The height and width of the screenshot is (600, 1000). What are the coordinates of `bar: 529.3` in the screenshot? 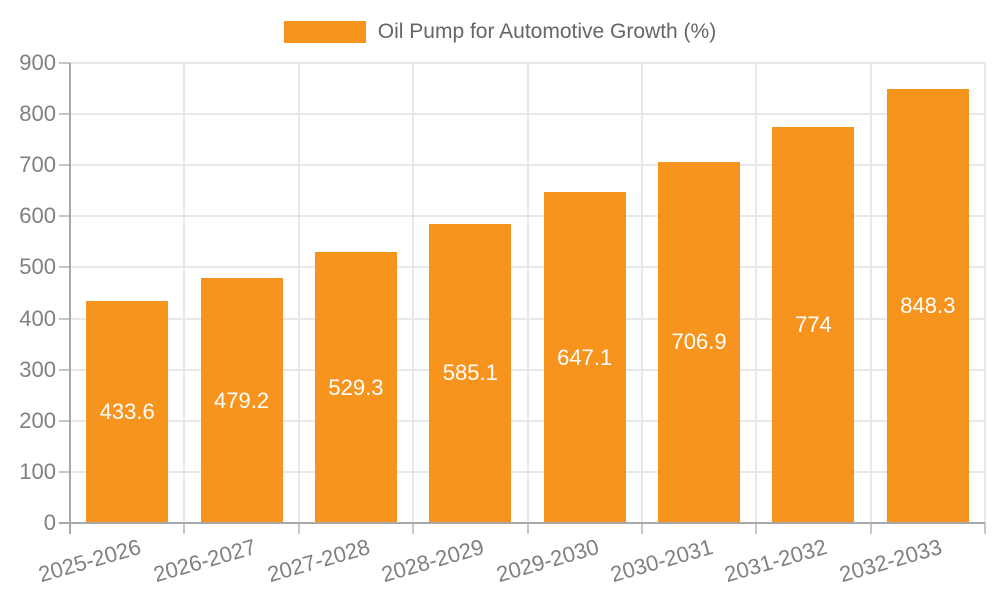 It's located at (355, 387).